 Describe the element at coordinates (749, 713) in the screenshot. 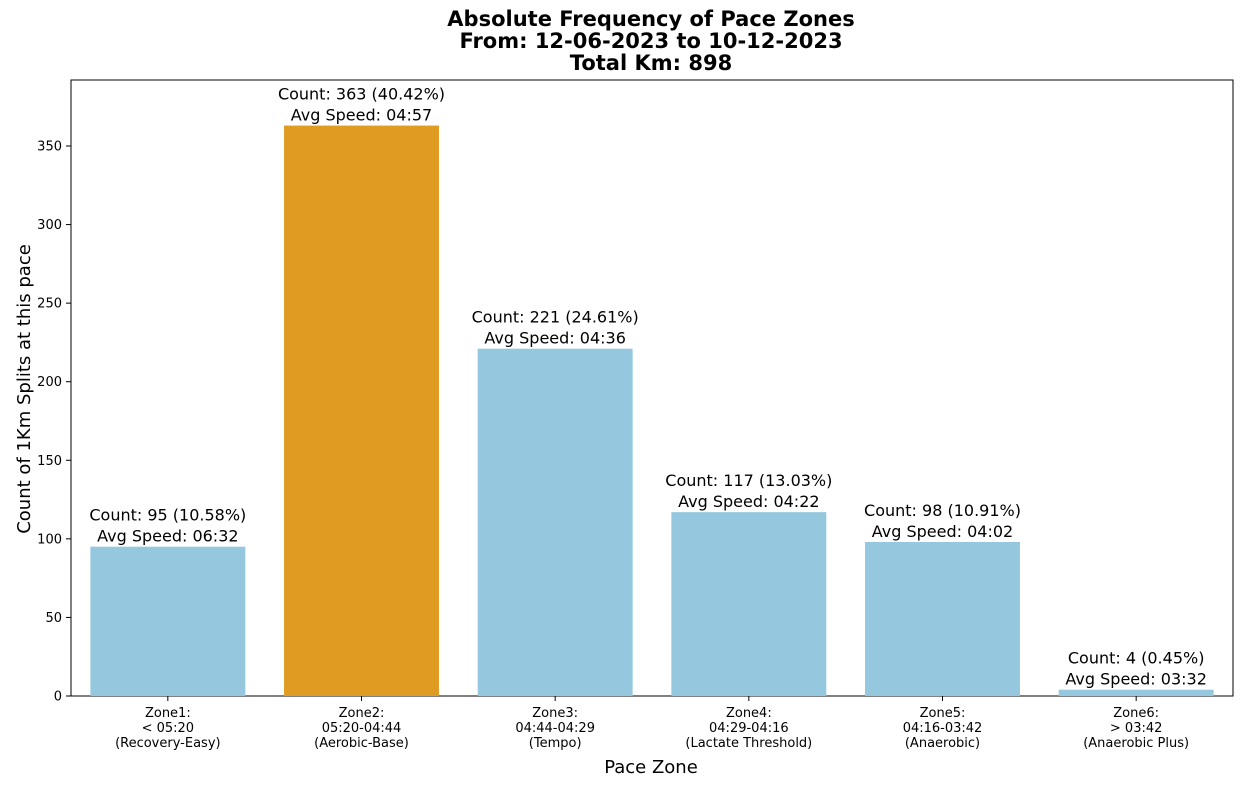

I see `x-tick-label: Zone4:` at that location.